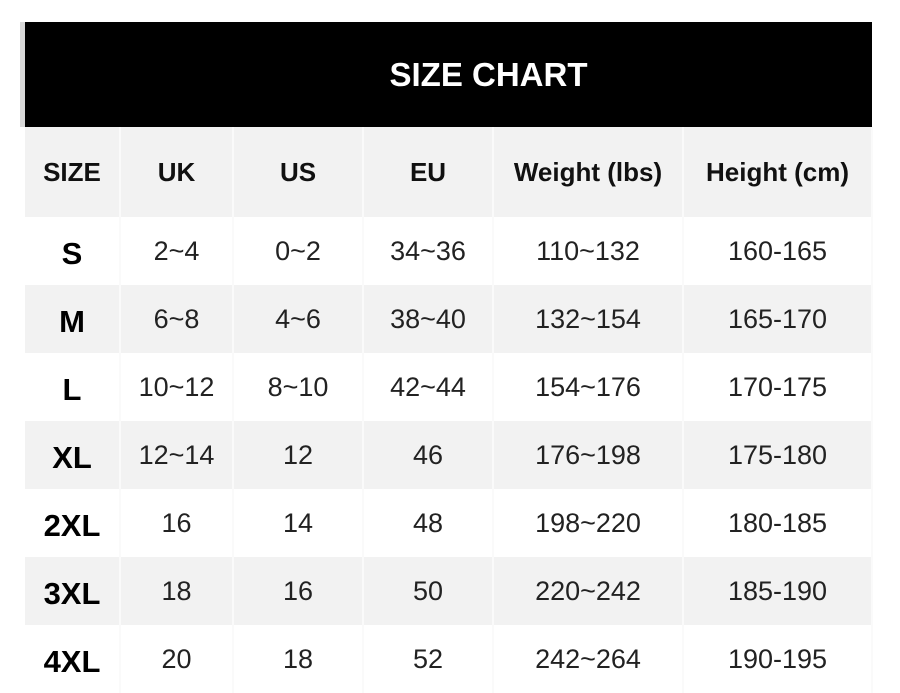 This screenshot has width=900, height=693. I want to click on header-edge, so click(23, 74).